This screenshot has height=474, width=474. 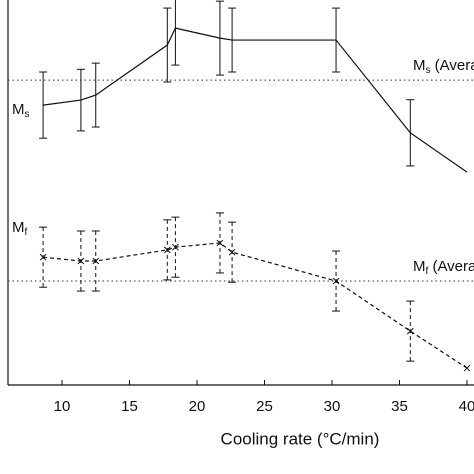 I want to click on average-label: Ms (Average), so click(x=443, y=66).